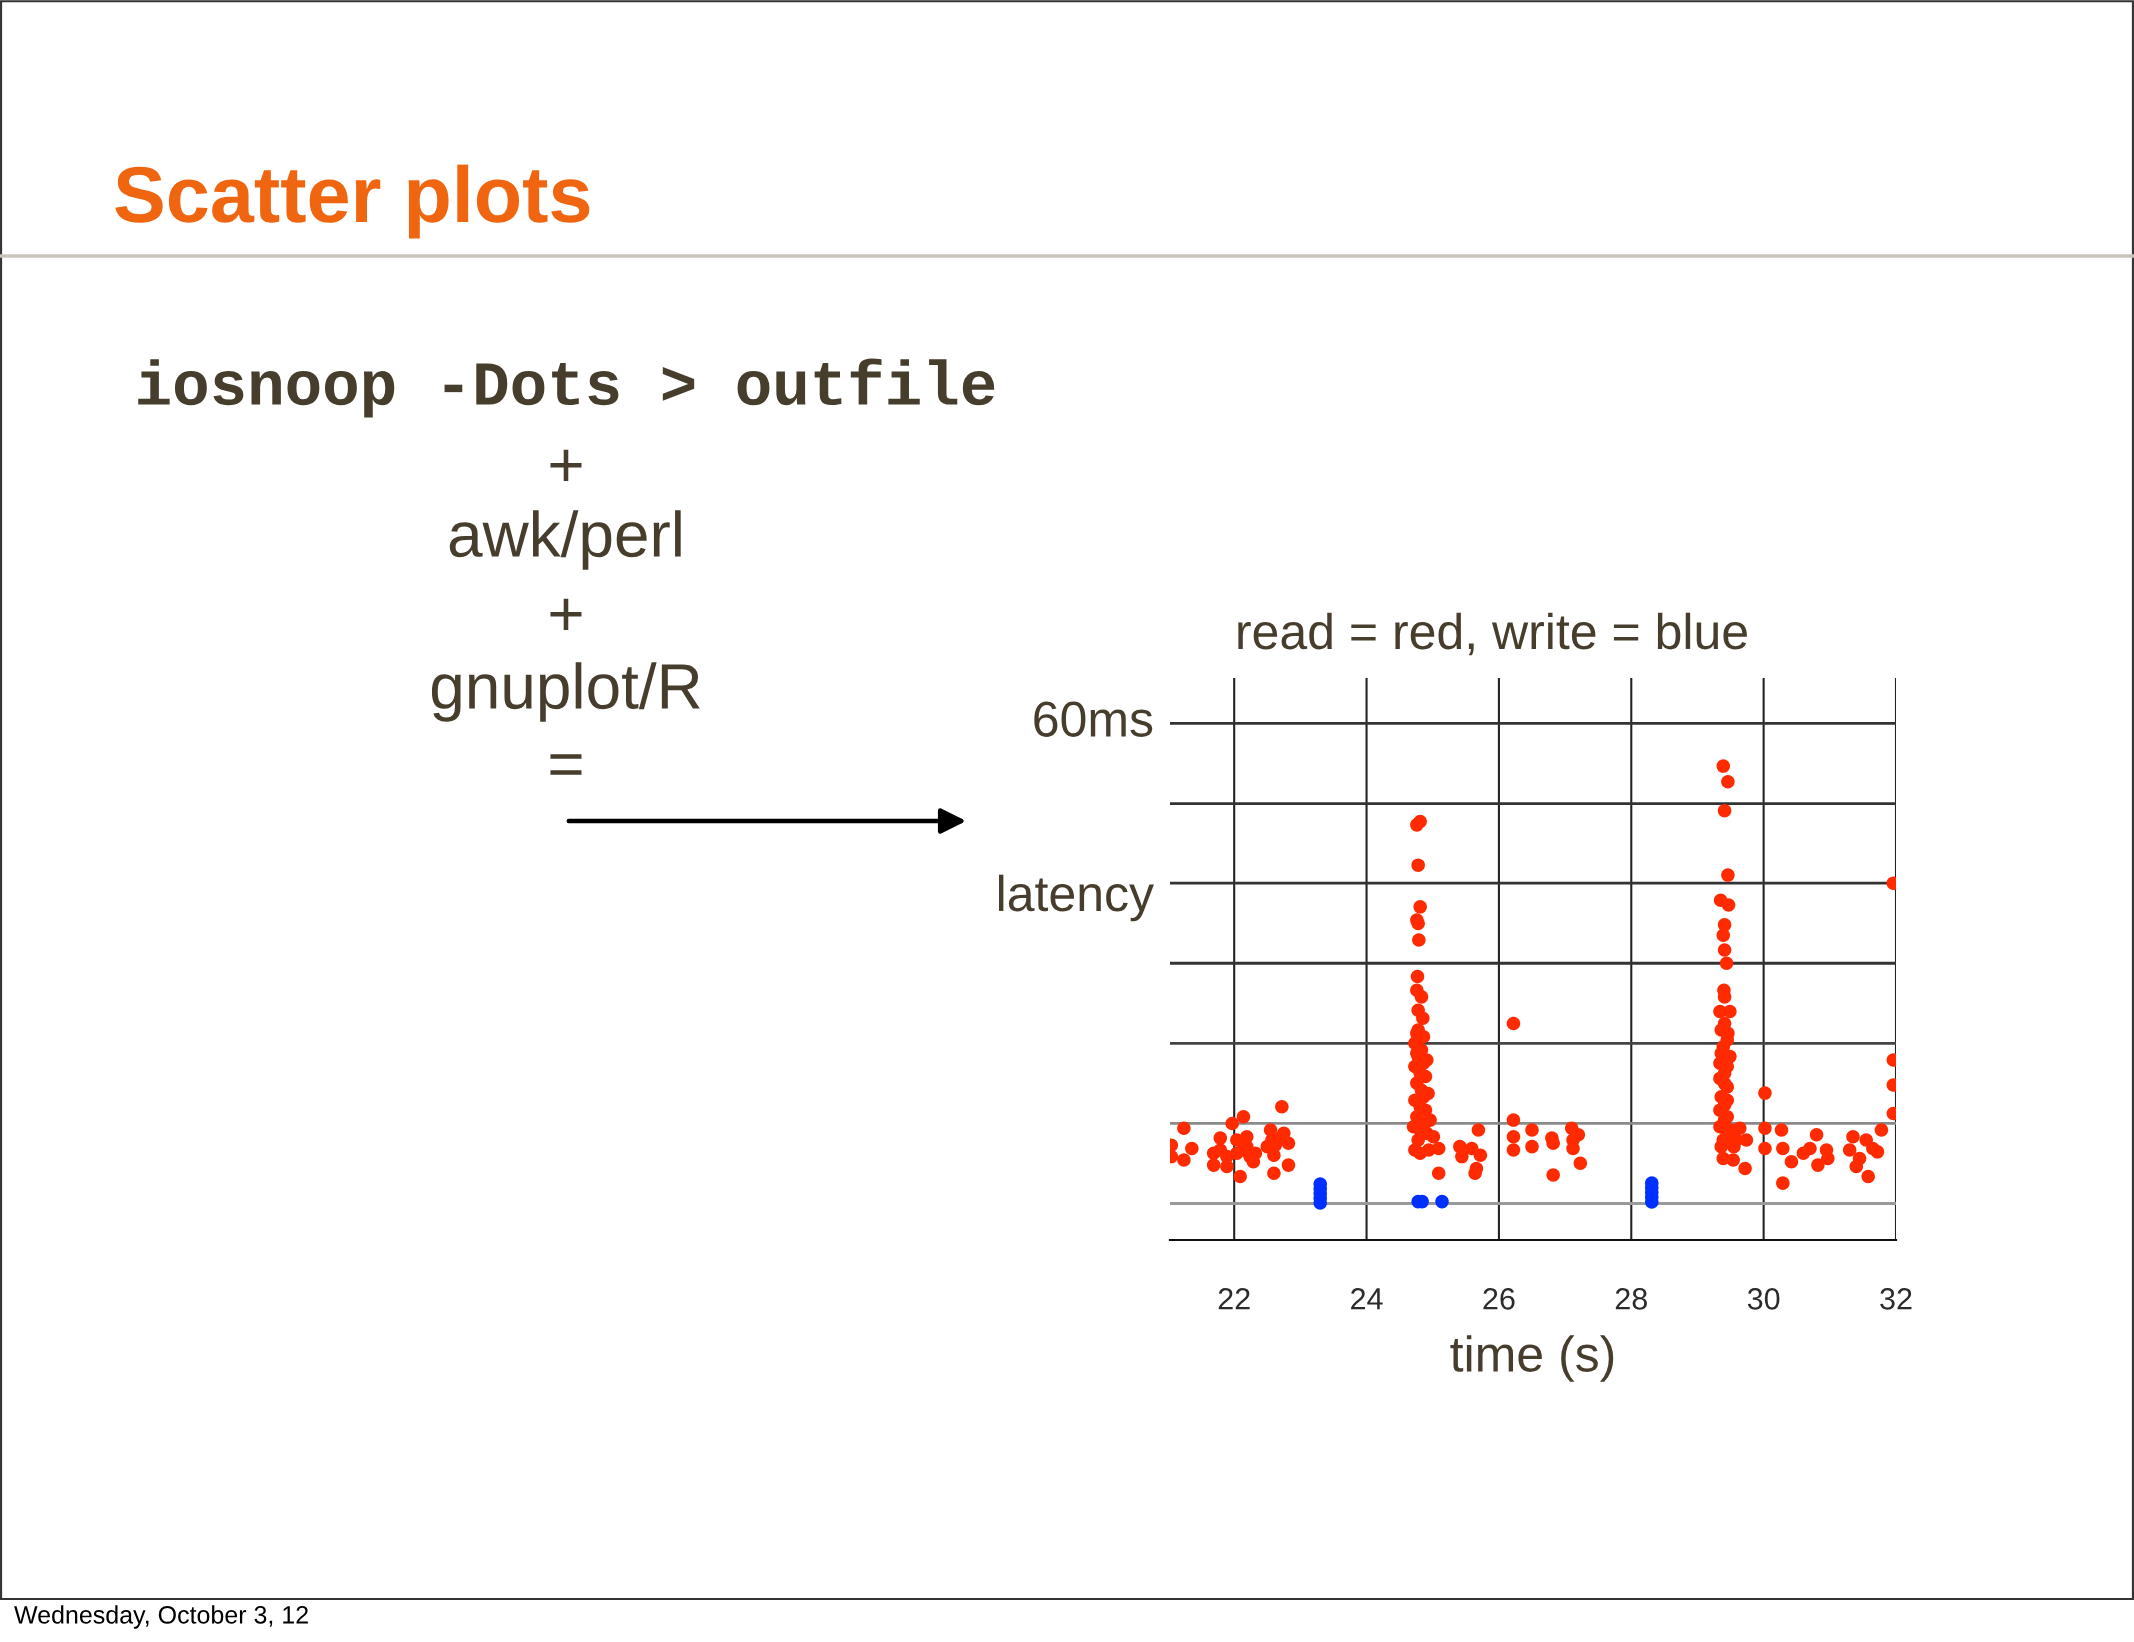 This screenshot has width=2134, height=1642. Describe the element at coordinates (161, 1617) in the screenshot. I see `text: Wednesday, October 3, 12` at that location.